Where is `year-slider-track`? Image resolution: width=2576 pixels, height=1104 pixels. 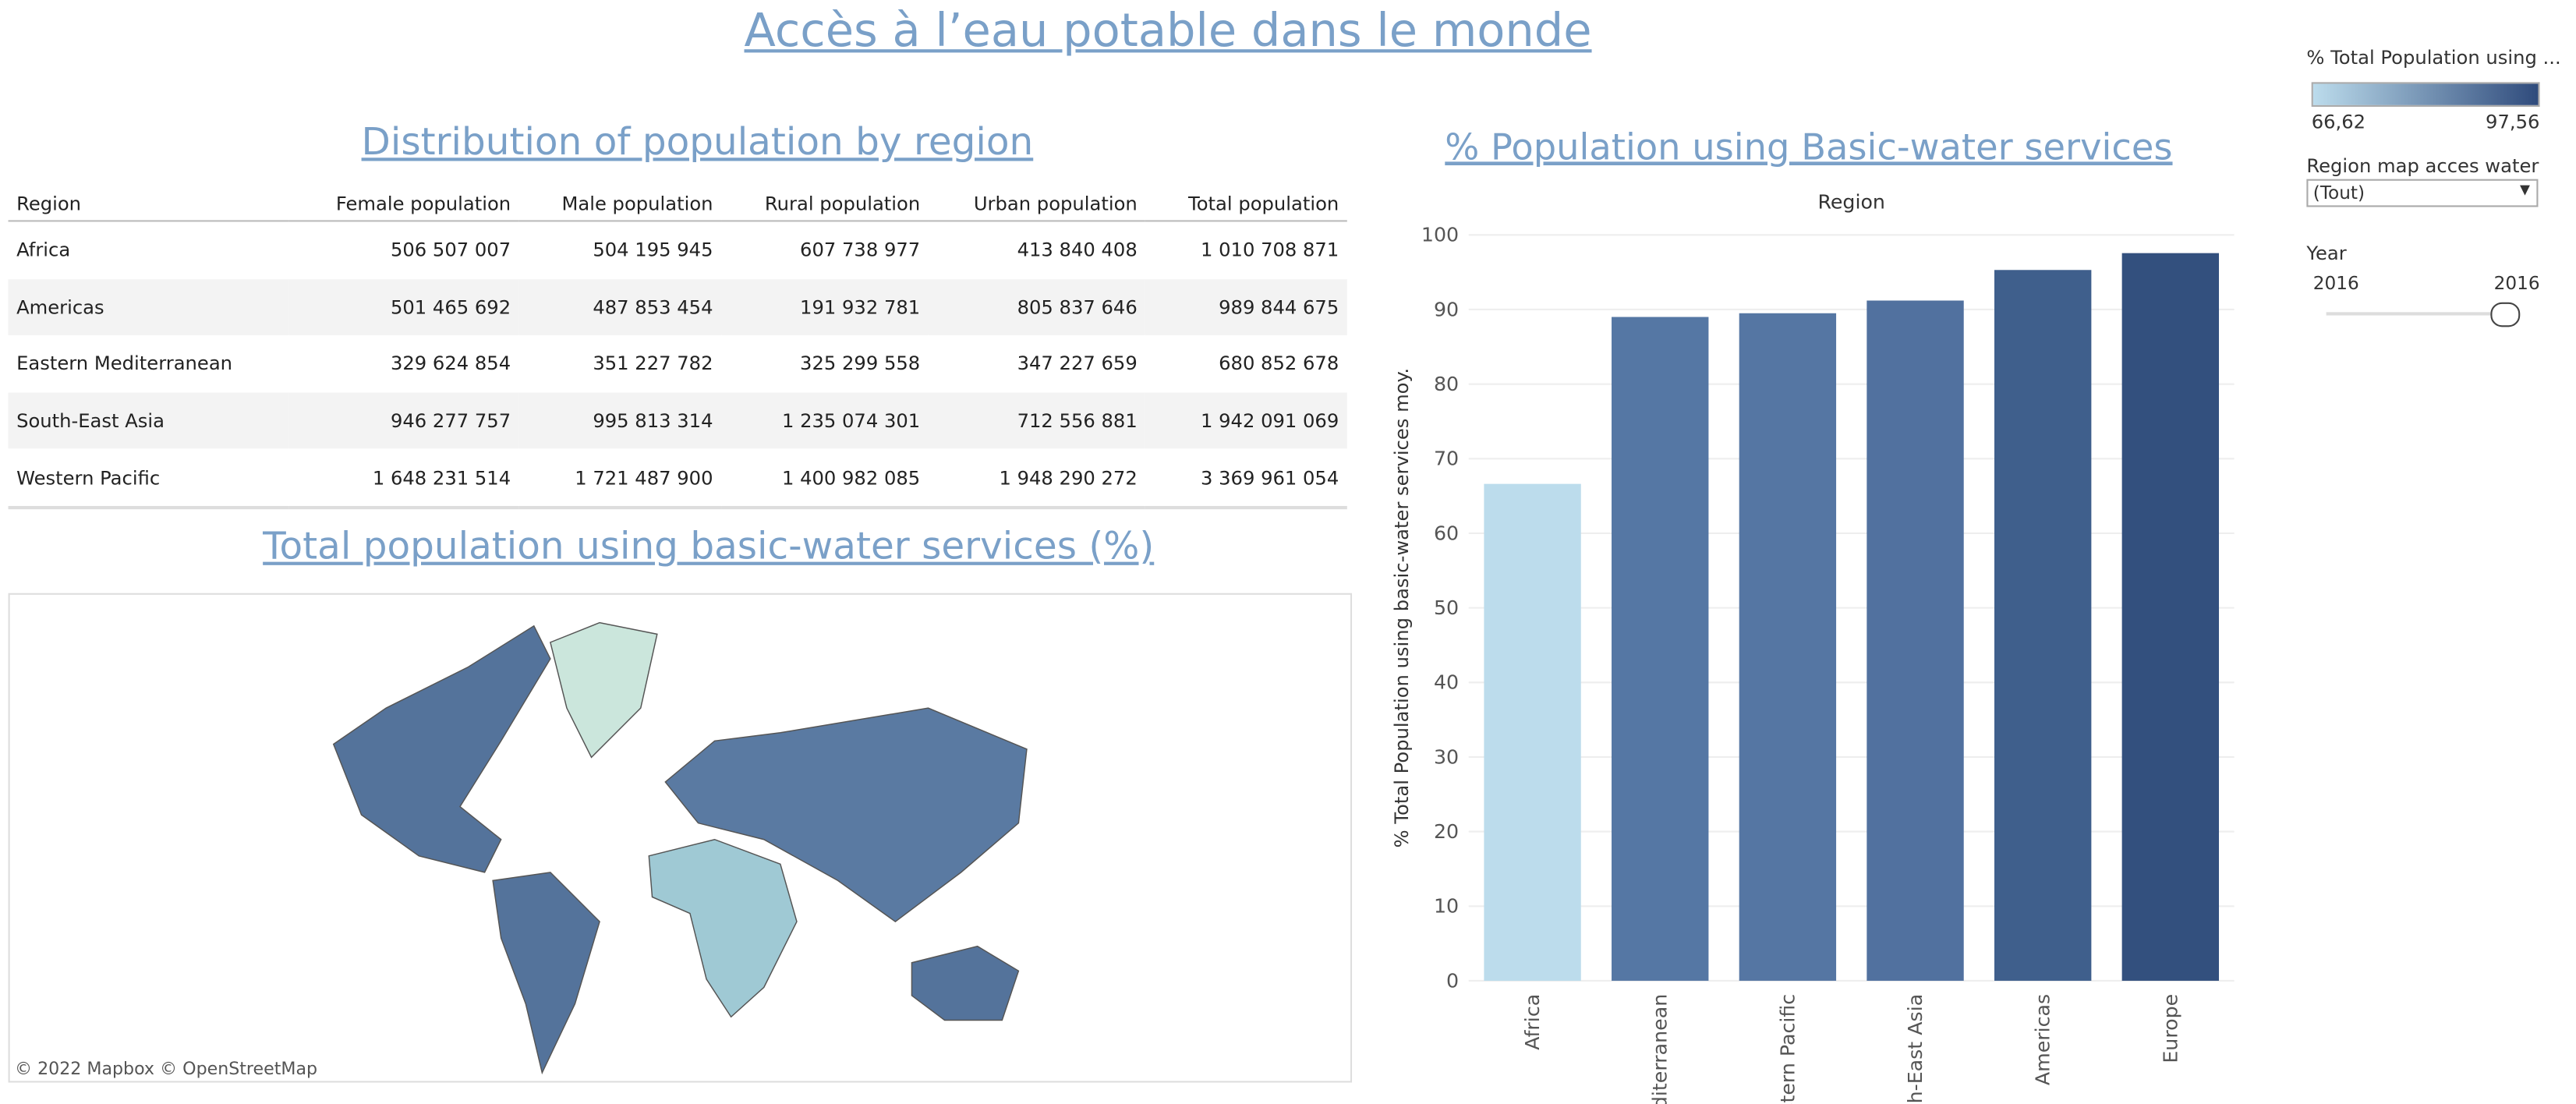
year-slider-track is located at coordinates (2422, 314).